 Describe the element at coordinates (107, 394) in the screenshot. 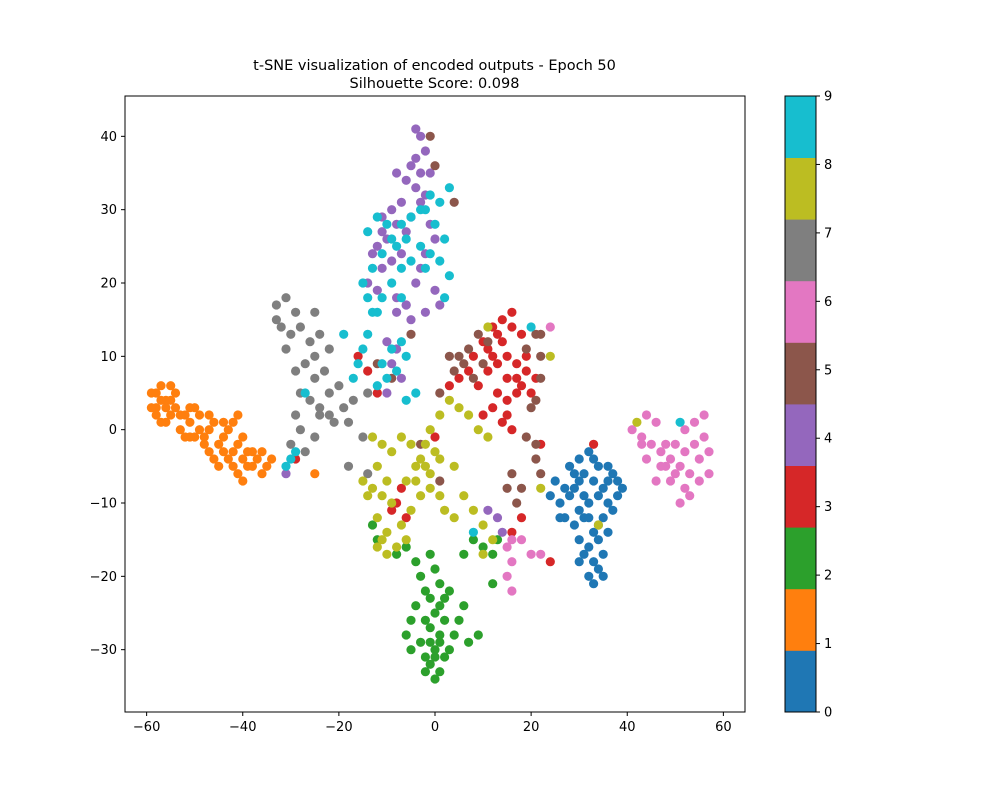

I see `y-axis: −30 −20 −10 0 10 20 30 40` at that location.